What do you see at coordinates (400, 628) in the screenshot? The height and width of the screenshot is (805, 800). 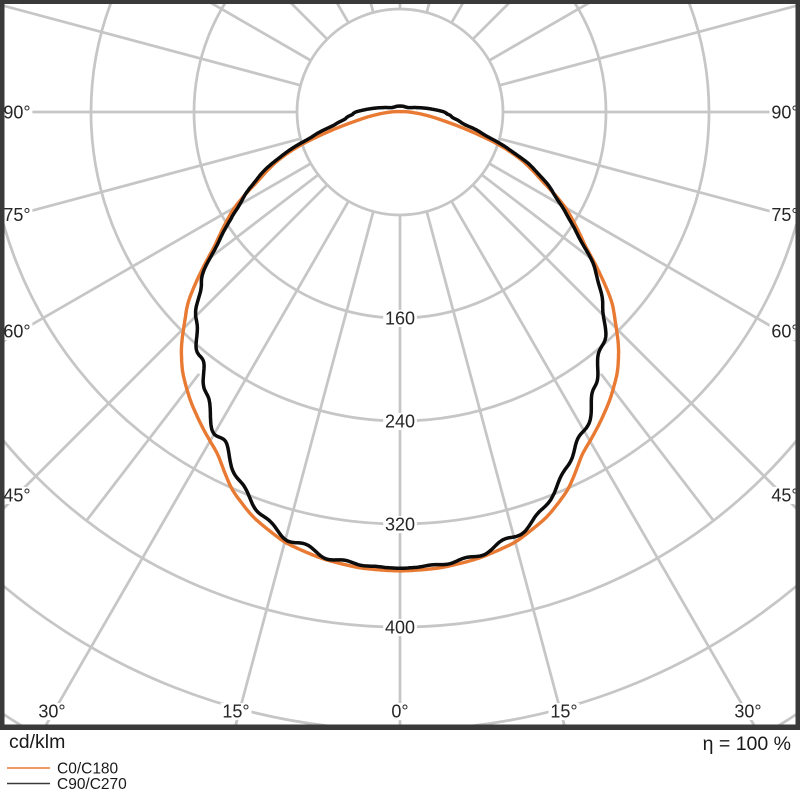 I see `svg-text: 400` at bounding box center [400, 628].